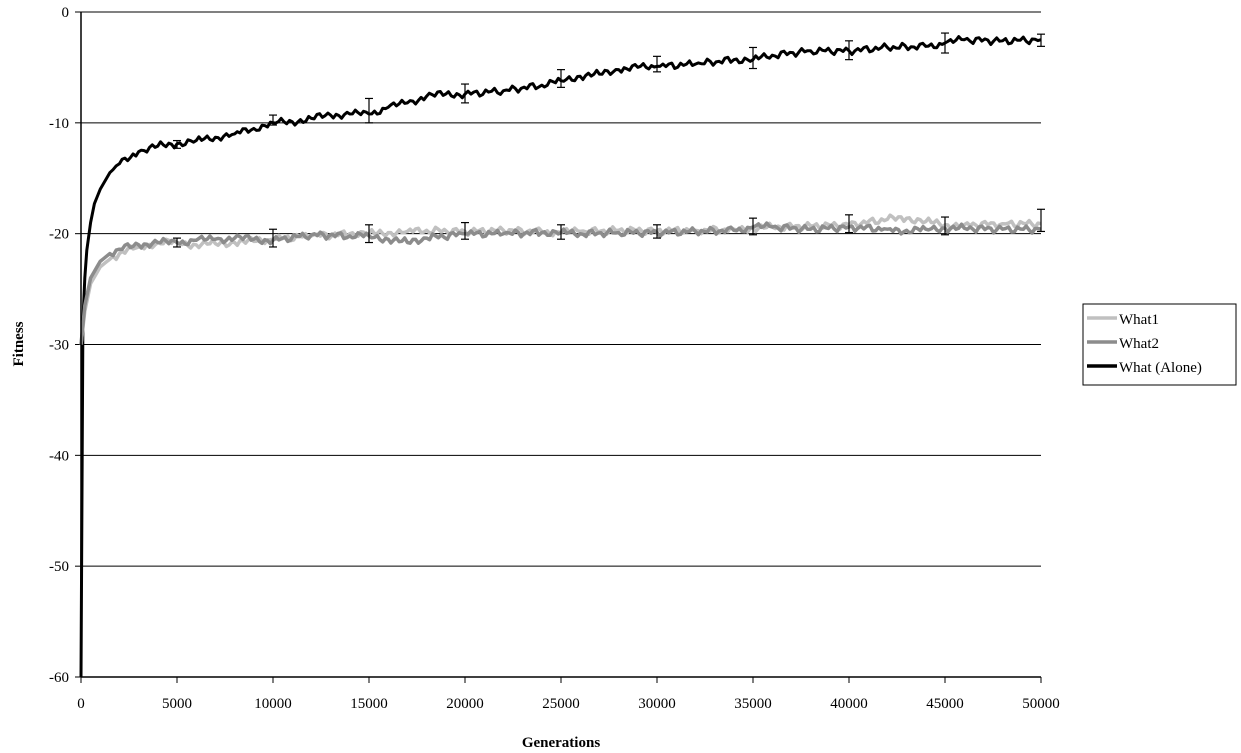  What do you see at coordinates (59, 124) in the screenshot?
I see `y-tick-label: -10` at bounding box center [59, 124].